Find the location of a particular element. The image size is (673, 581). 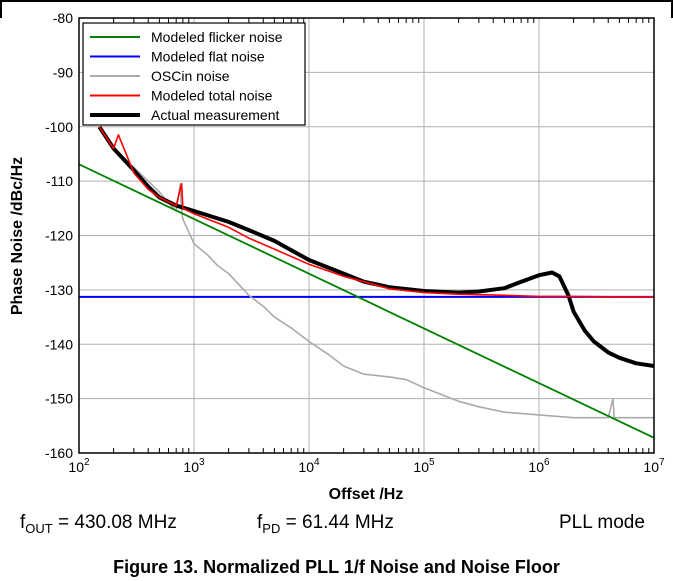

y-tick-label: -110 is located at coordinates (59, 181).